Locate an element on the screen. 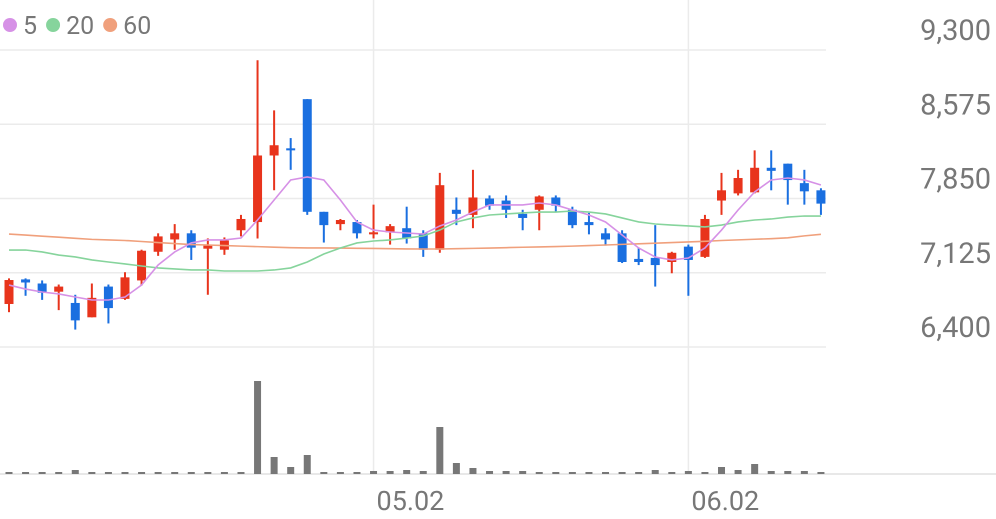 This screenshot has width=996, height=519. legend-label: 20 is located at coordinates (80, 26).